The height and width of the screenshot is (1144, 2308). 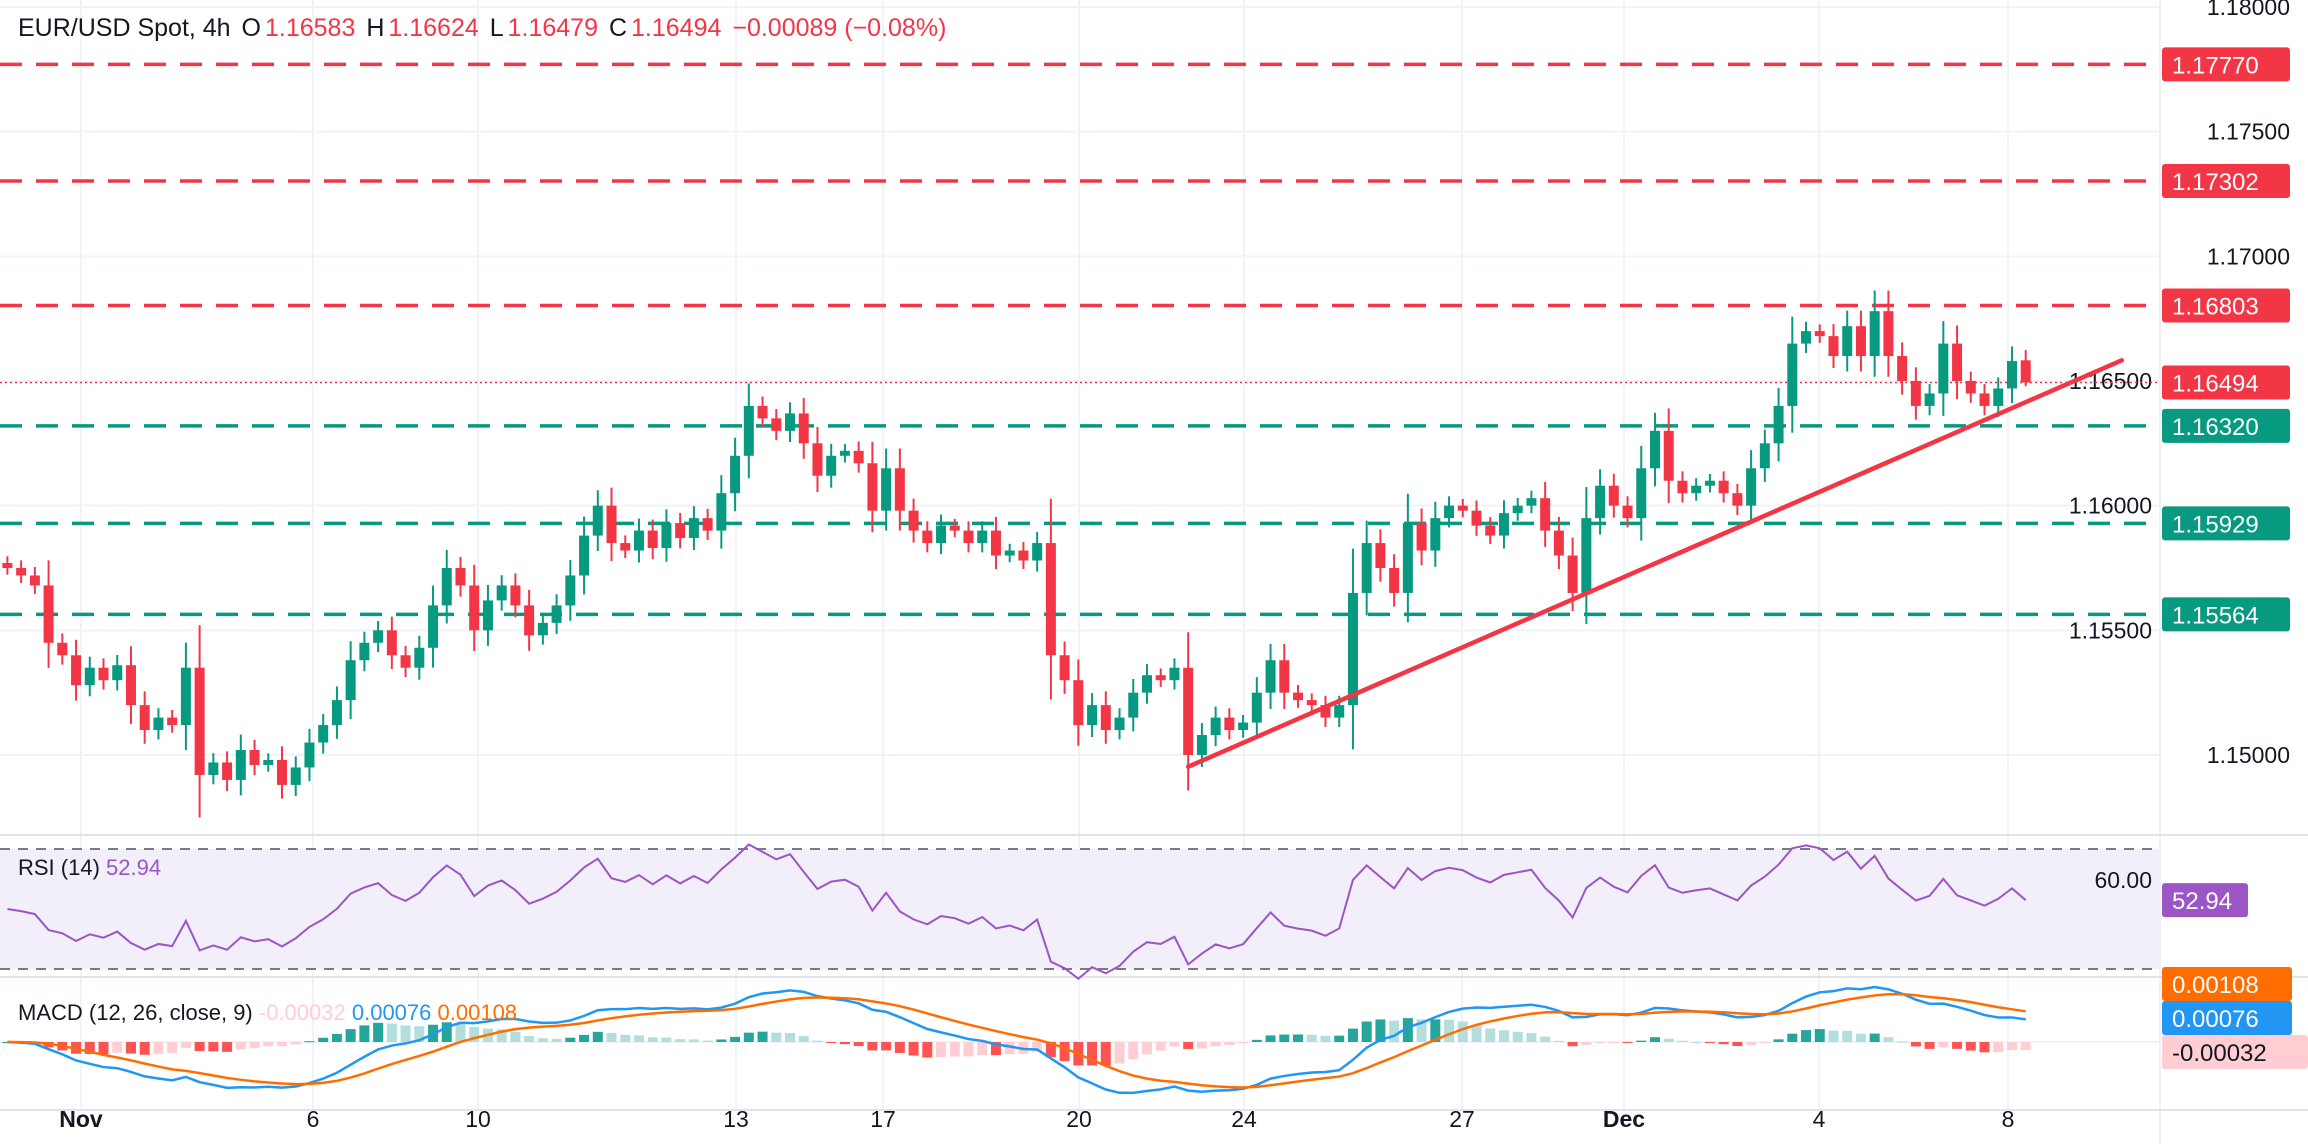 What do you see at coordinates (251, 28) in the screenshot?
I see `open-label: O` at bounding box center [251, 28].